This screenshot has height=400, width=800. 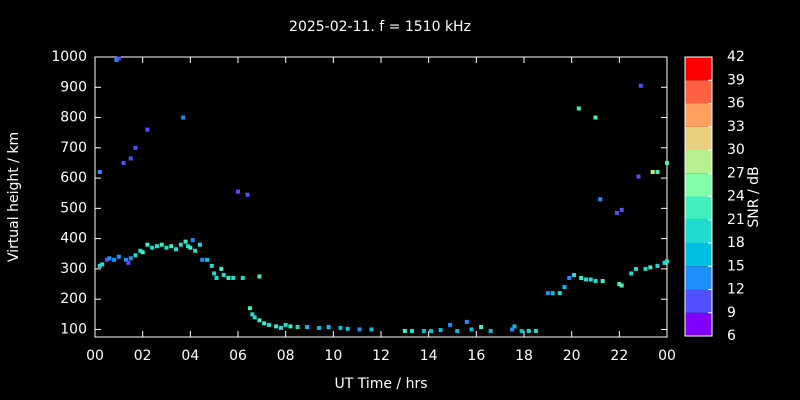 What do you see at coordinates (736, 80) in the screenshot?
I see `colorbar-tick-label: 39` at bounding box center [736, 80].